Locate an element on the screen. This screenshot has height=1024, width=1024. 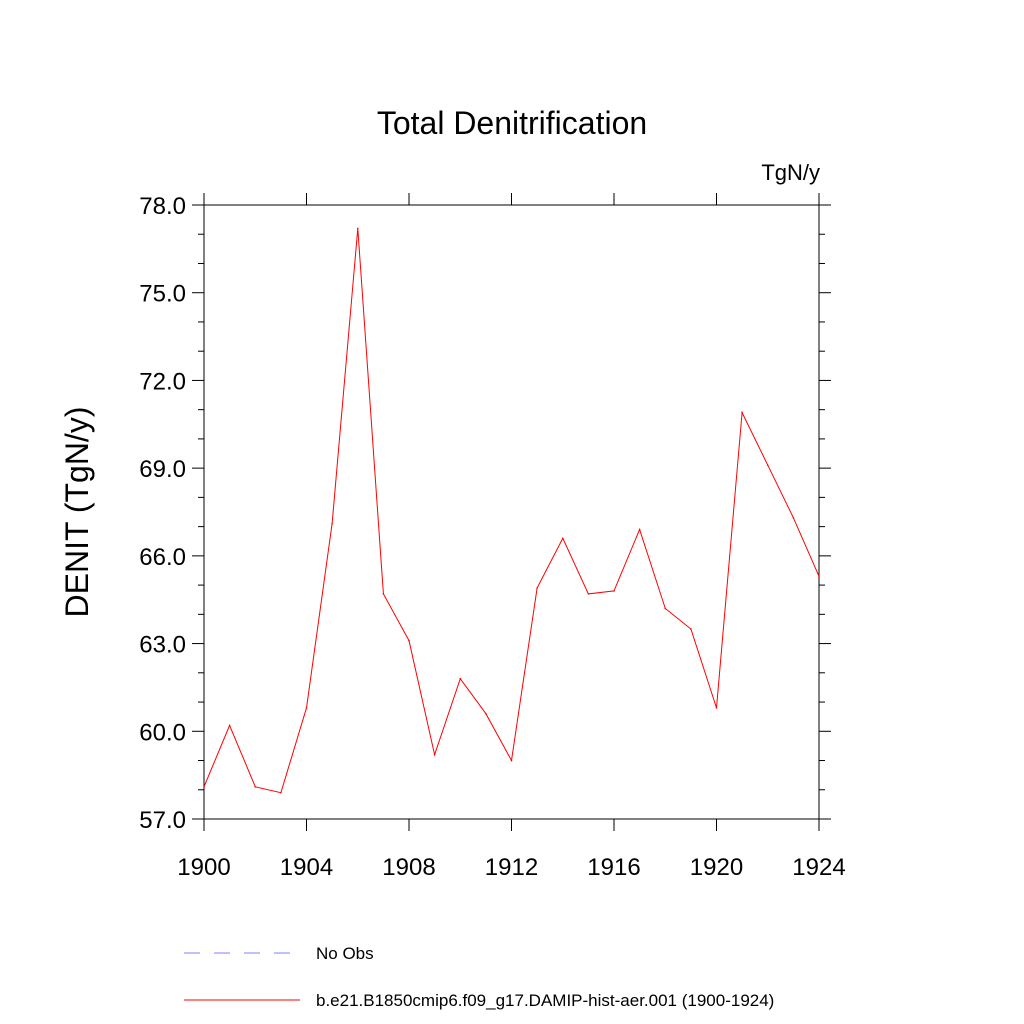
x-tick-label: 1908 is located at coordinates (408, 867).